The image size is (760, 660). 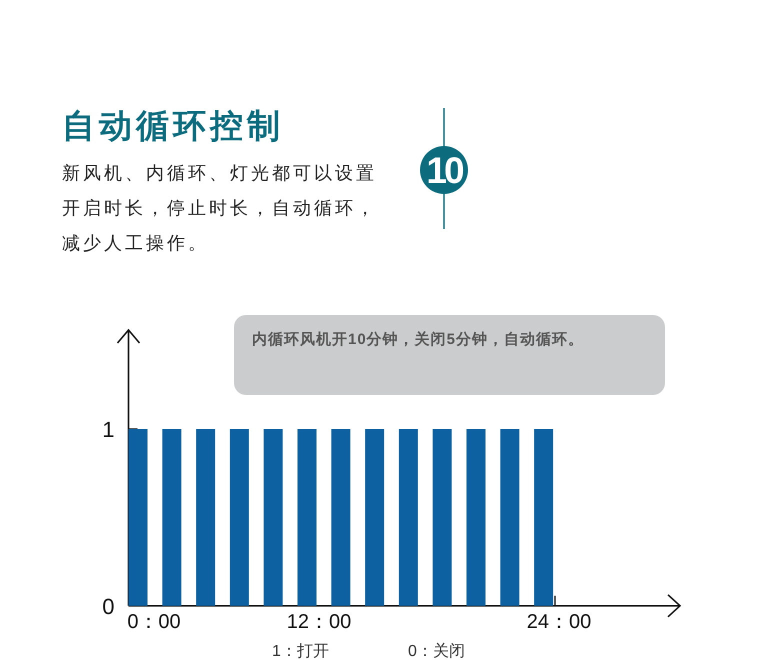 I want to click on subtitle: 减少人工操作。, so click(x=135, y=243).